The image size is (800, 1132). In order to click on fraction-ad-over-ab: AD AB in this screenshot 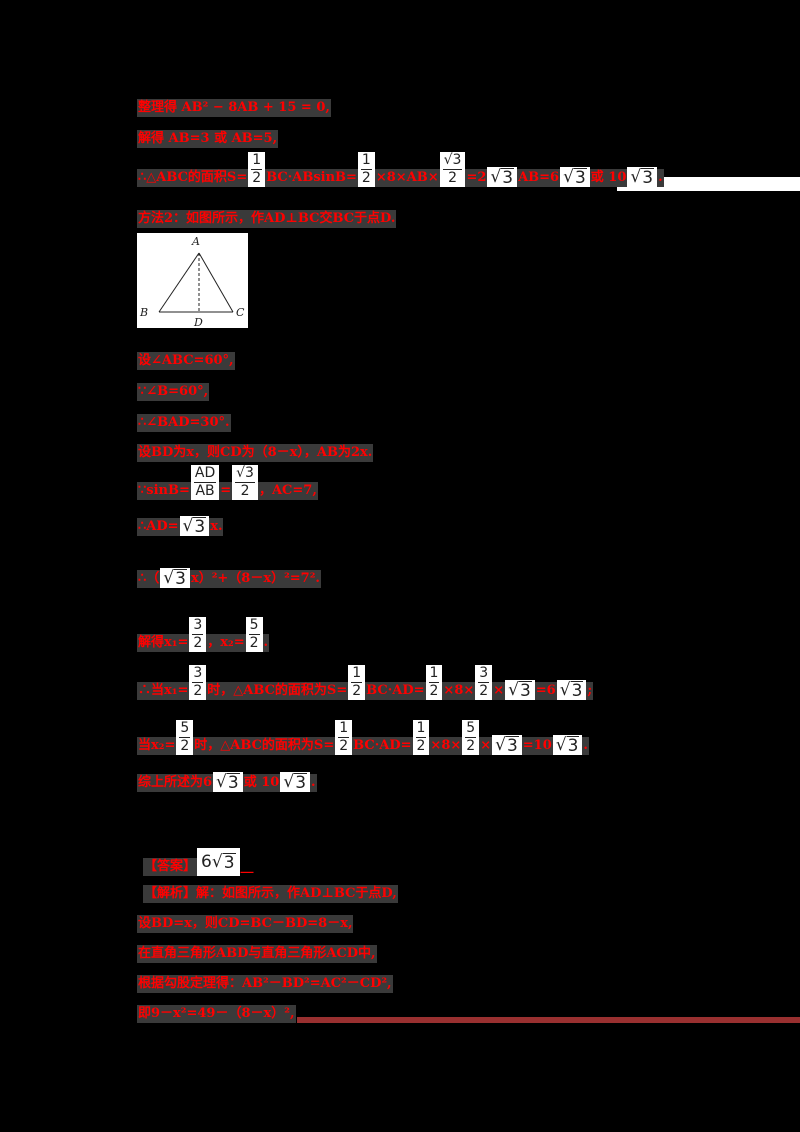, I will do `click(205, 482)`.